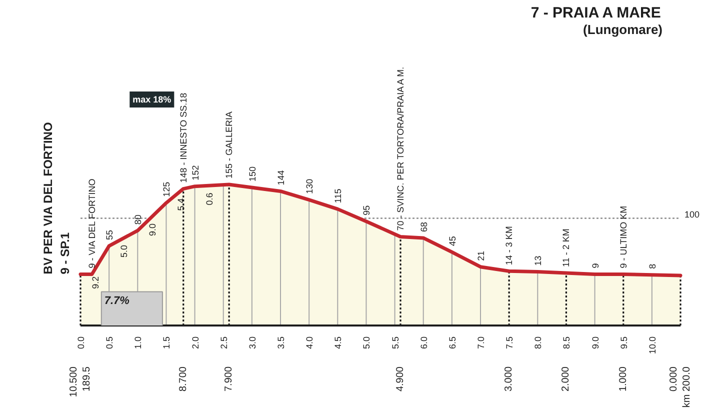 The height and width of the screenshot is (410, 728). What do you see at coordinates (281, 178) in the screenshot?
I see `data-label: 144` at bounding box center [281, 178].